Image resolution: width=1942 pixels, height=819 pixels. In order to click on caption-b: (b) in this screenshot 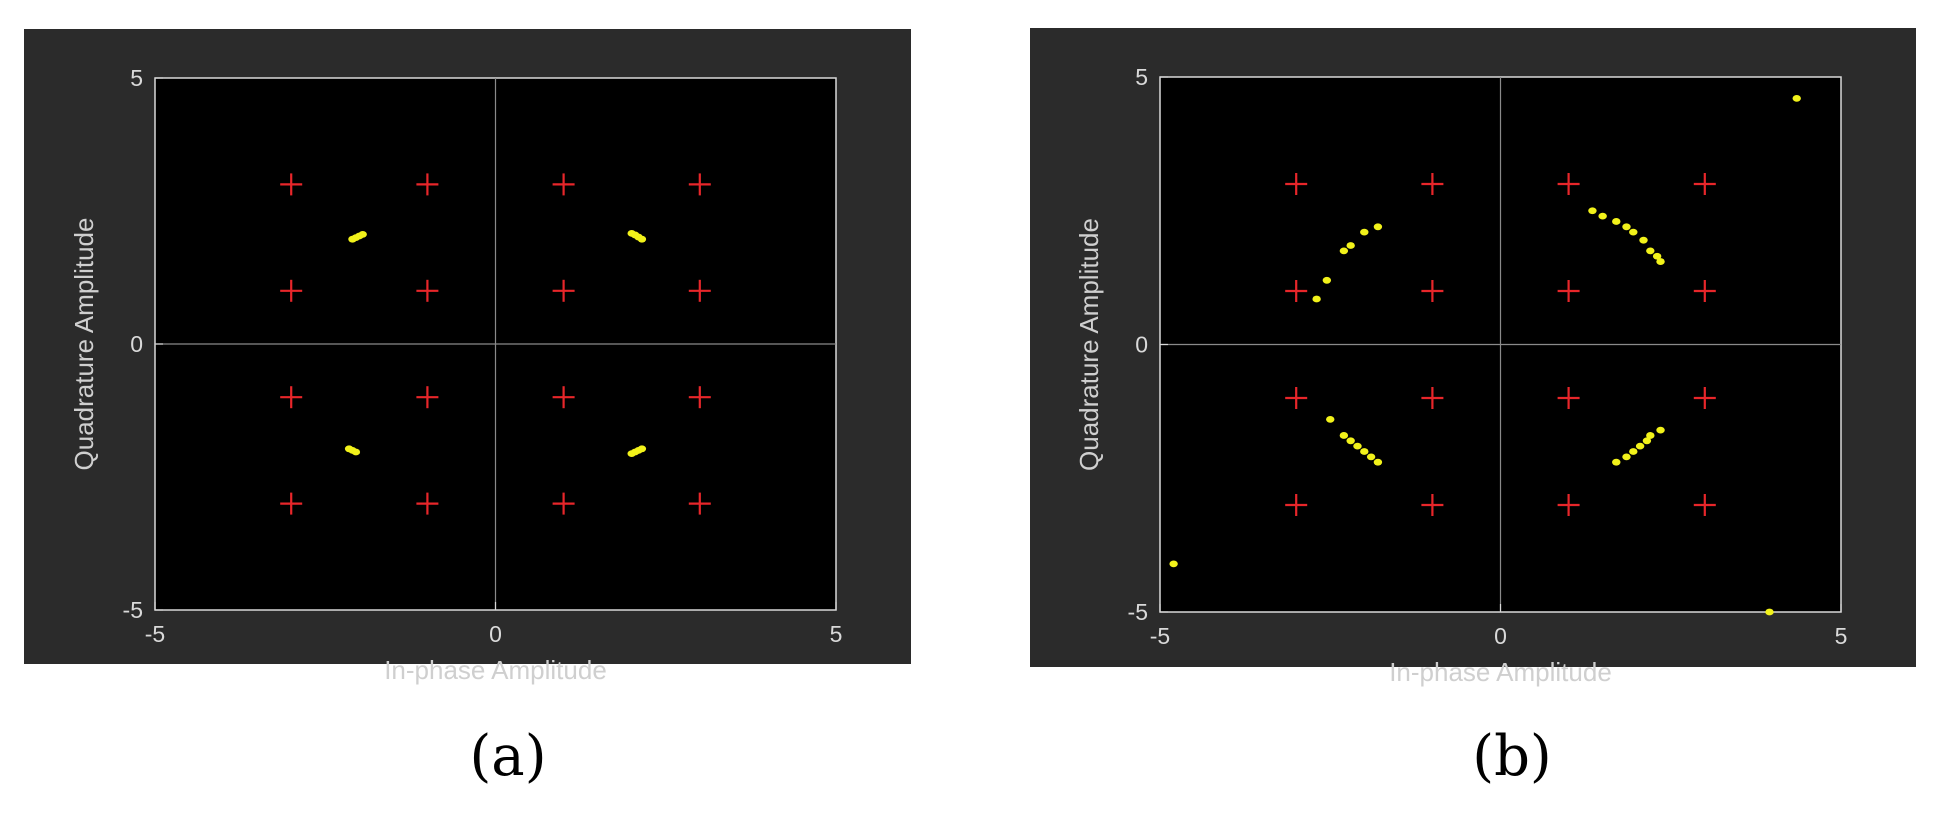, I will do `click(1512, 756)`.